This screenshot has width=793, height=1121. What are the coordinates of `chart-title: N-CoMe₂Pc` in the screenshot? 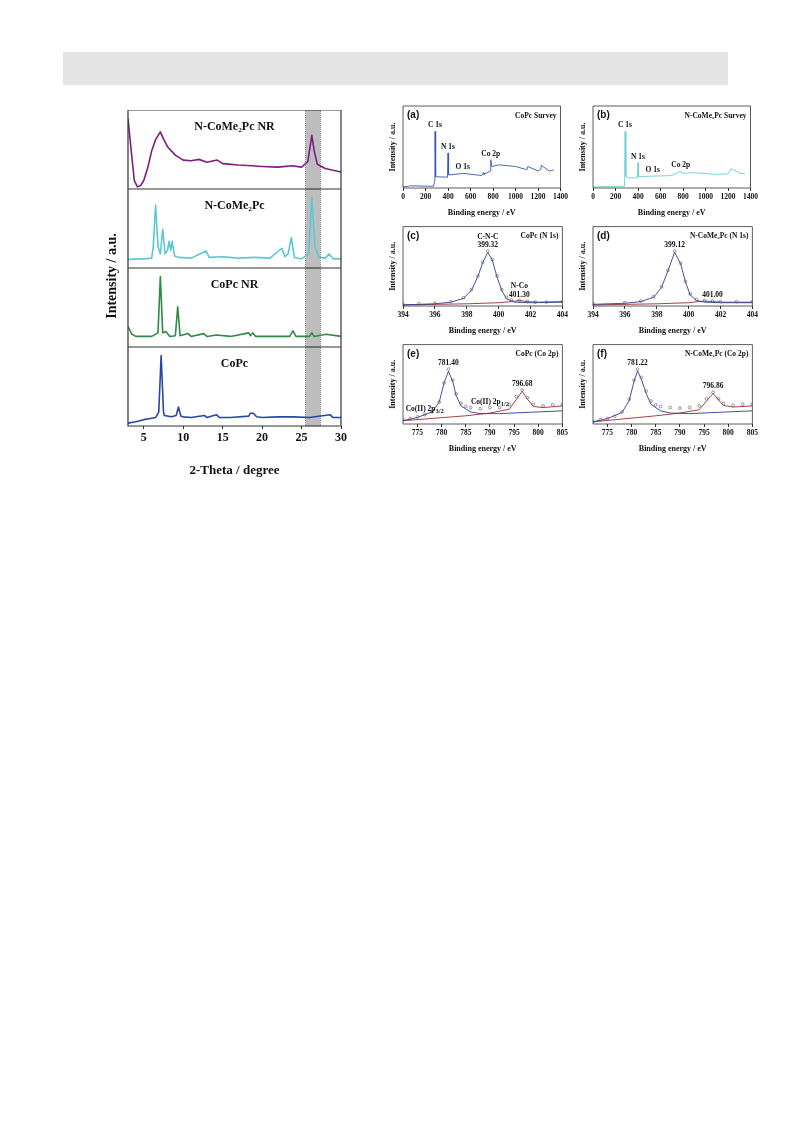 It's located at (235, 205).